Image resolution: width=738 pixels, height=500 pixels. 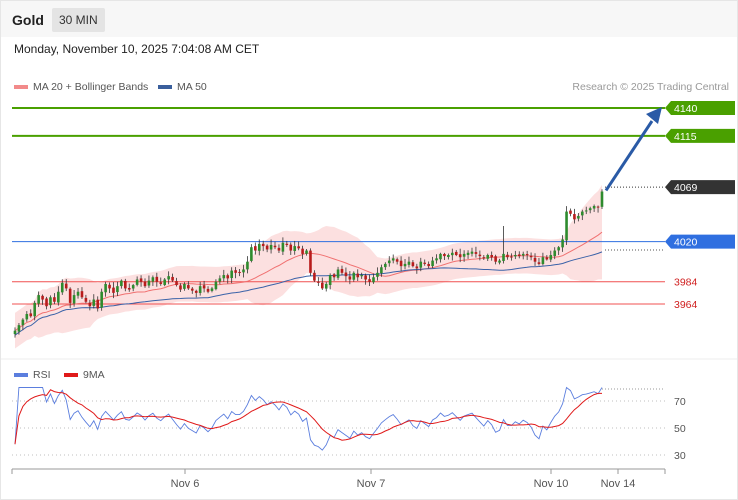 I want to click on level-label-4069: 4069, so click(x=686, y=188).